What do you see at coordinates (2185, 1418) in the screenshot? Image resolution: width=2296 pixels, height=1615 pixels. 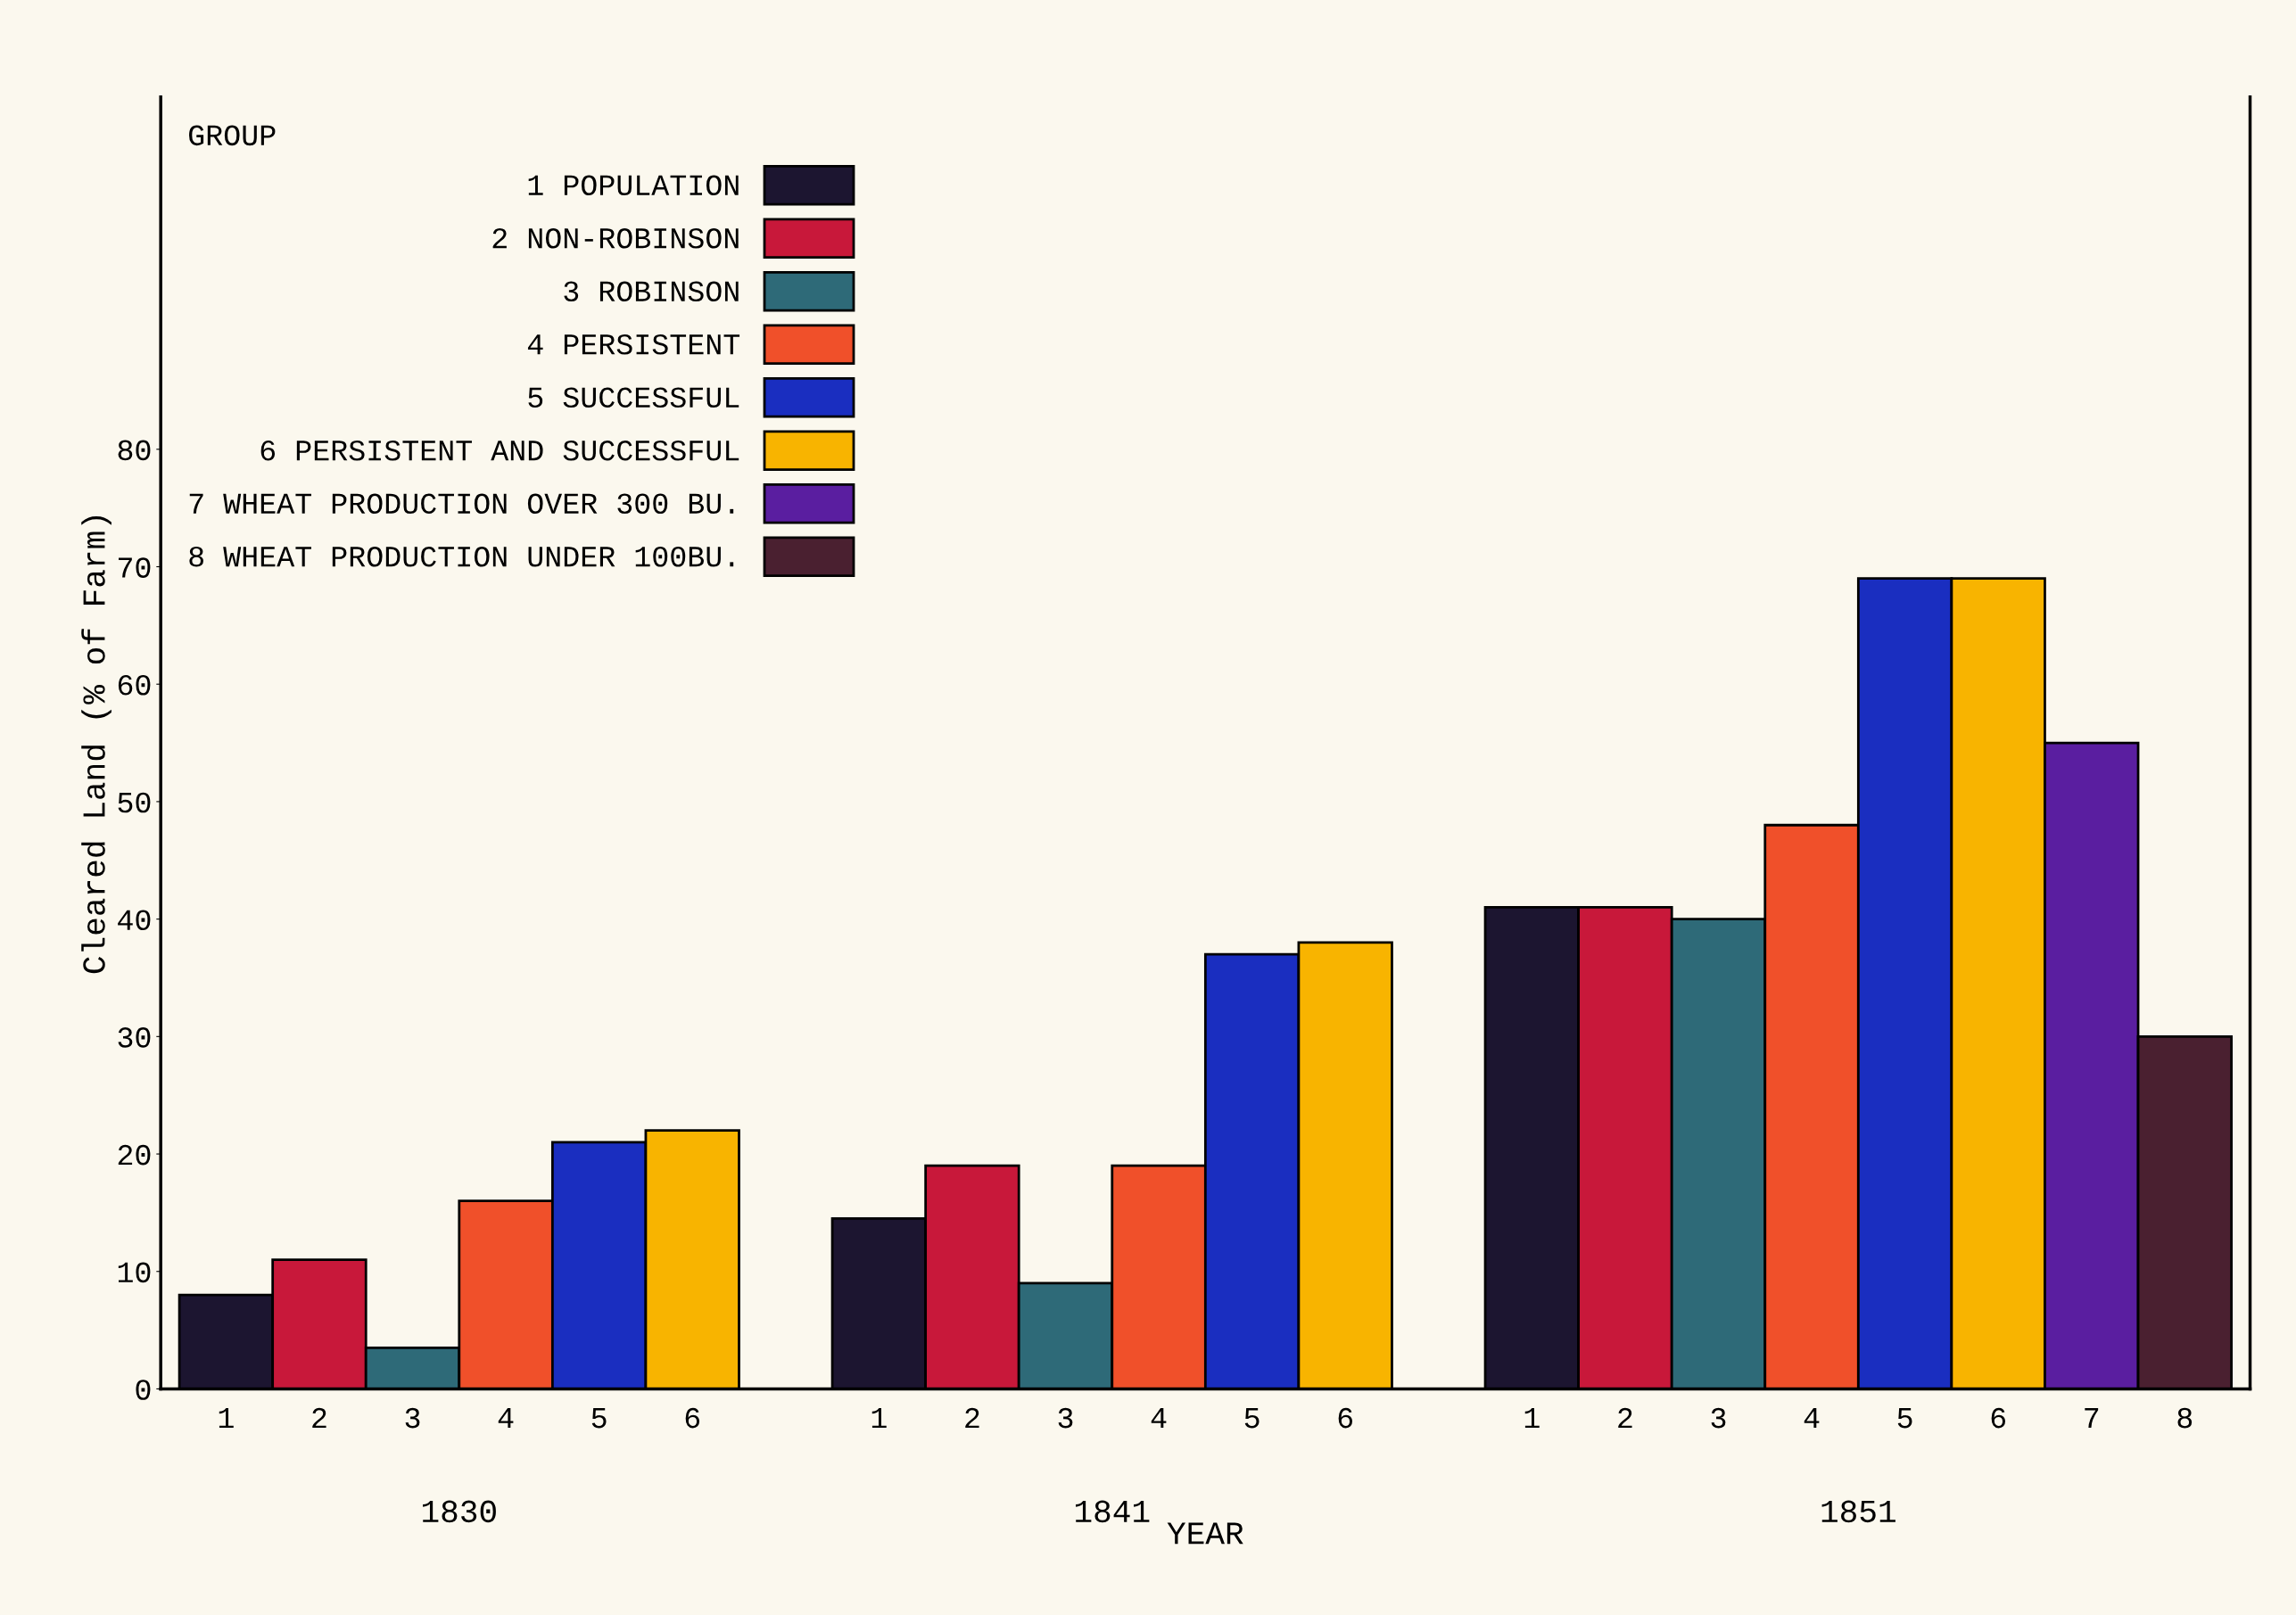 I see `x-tick-label: 8` at bounding box center [2185, 1418].